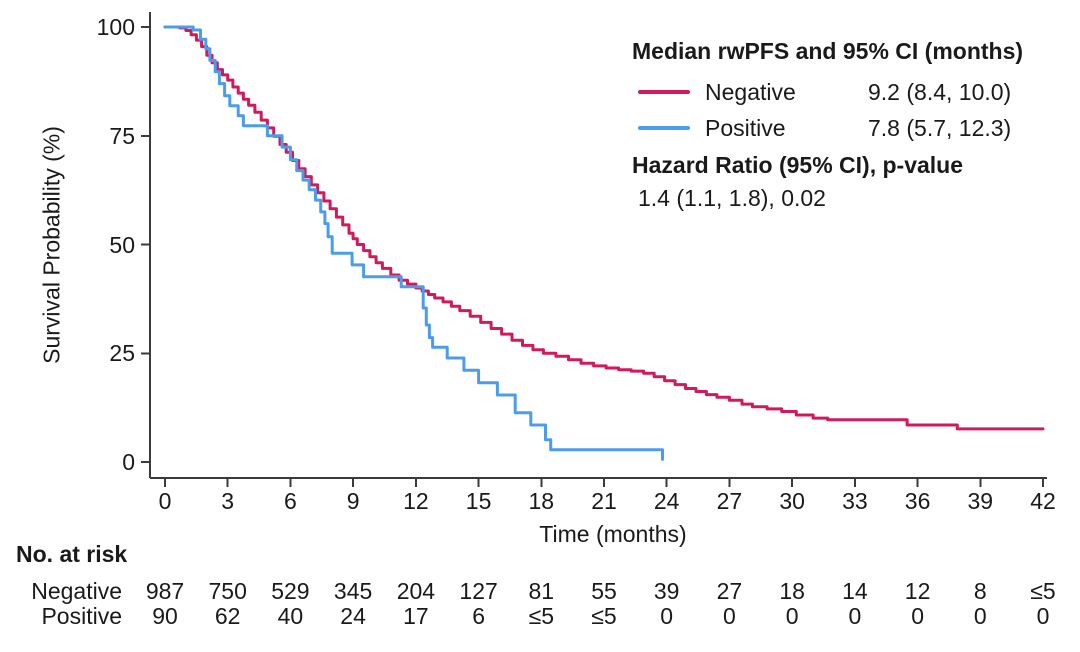 This screenshot has width=1080, height=652. I want to click on risk-cell-negative-39: 8, so click(980, 591).